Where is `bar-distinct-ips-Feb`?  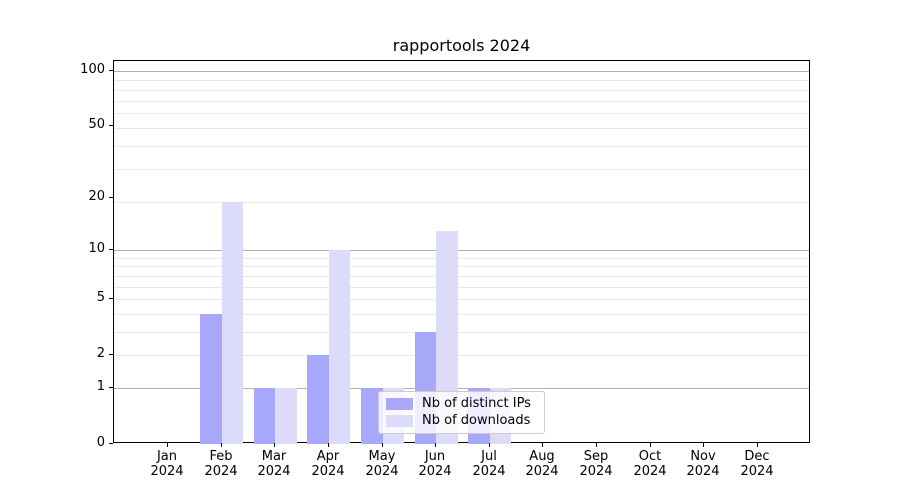
bar-distinct-ips-Feb is located at coordinates (211, 378).